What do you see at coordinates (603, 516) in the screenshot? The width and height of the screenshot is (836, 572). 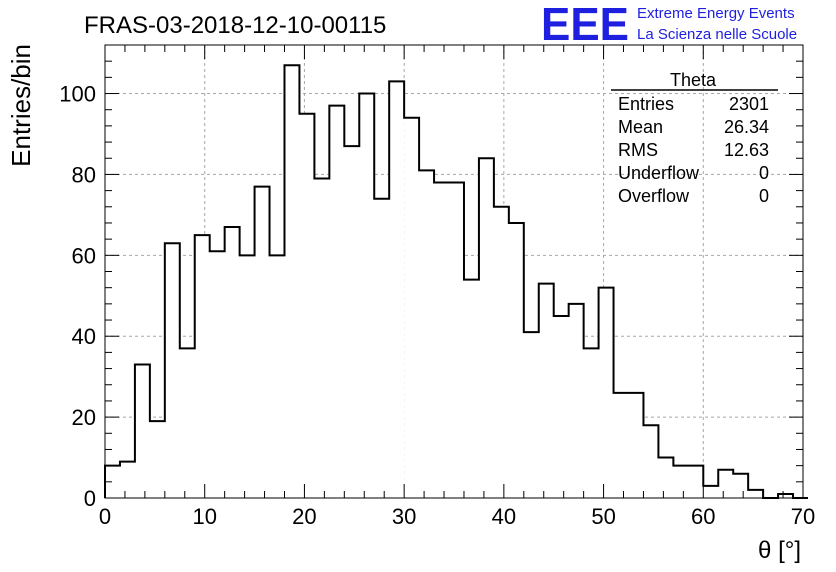 I see `x-tick-label: 50` at bounding box center [603, 516].